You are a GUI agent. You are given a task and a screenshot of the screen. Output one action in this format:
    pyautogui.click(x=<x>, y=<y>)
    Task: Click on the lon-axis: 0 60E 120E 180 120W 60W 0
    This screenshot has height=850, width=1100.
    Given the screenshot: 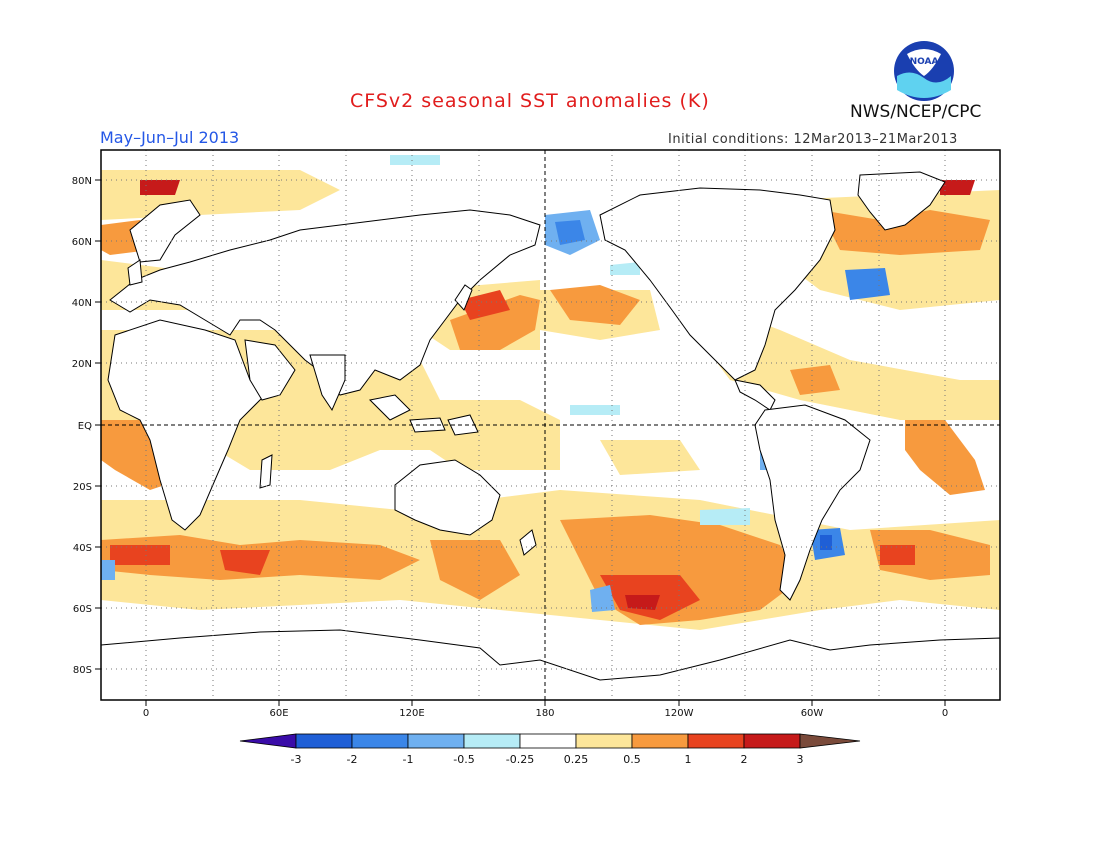 What is the action you would take?
    pyautogui.click(x=545, y=709)
    